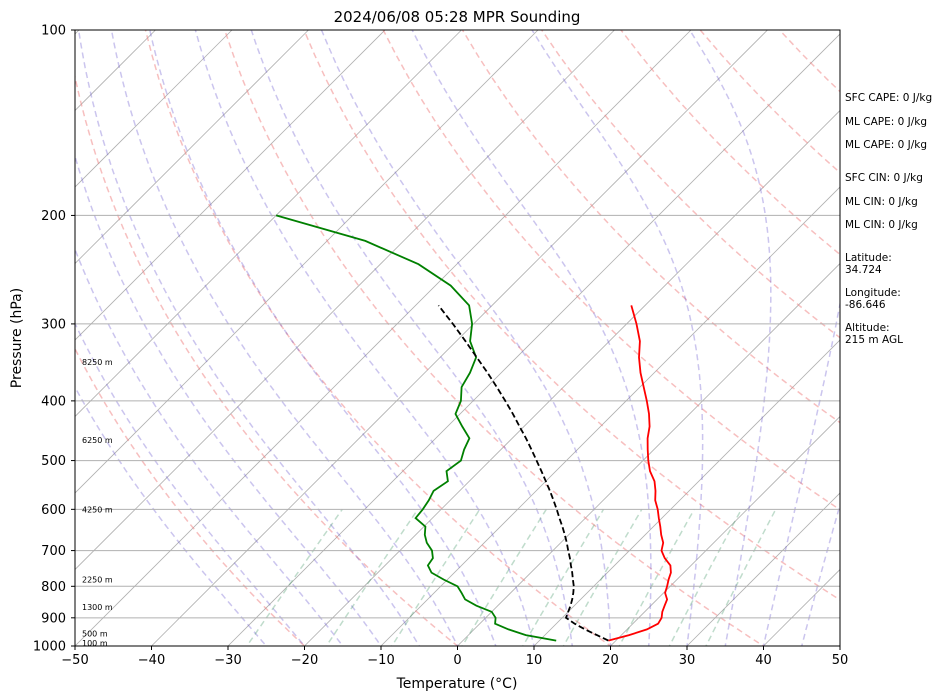  What do you see at coordinates (868, 258) in the screenshot?
I see `latitude-label: Latitude:` at bounding box center [868, 258].